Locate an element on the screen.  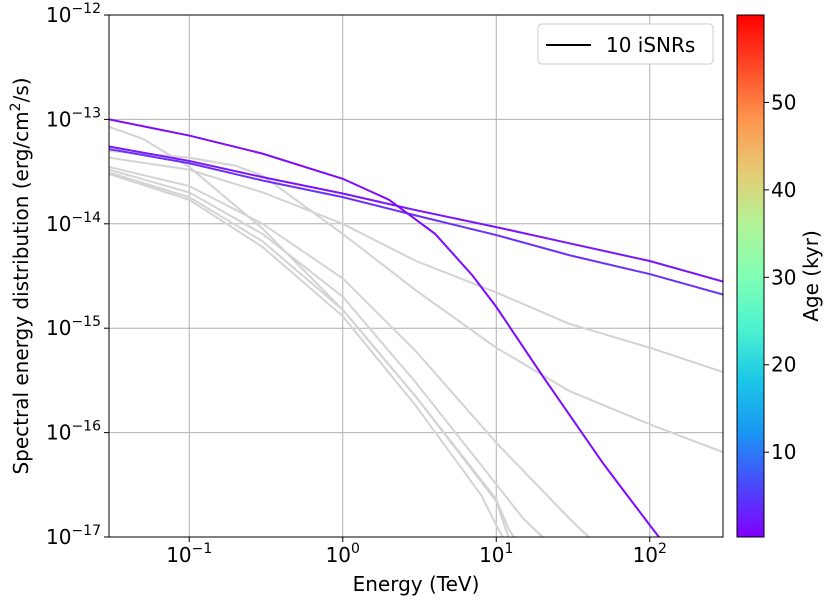
x-tick-label: 10¹ is located at coordinates (496, 554).